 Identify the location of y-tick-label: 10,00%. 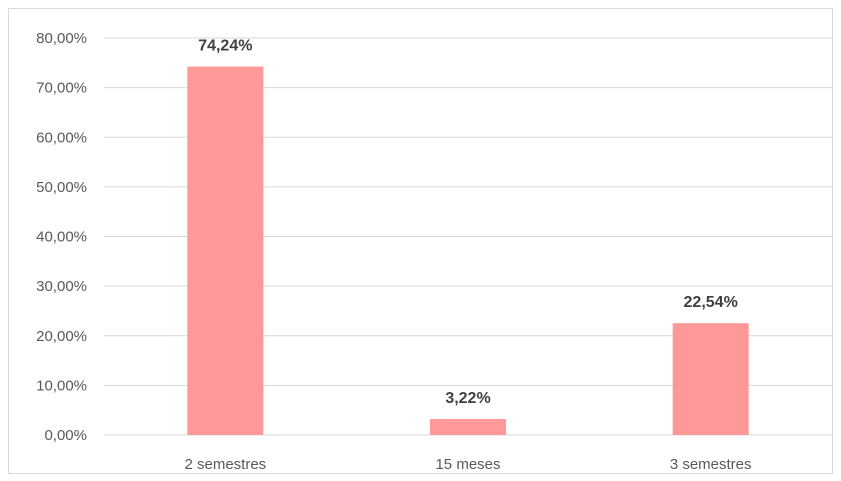
(61, 385).